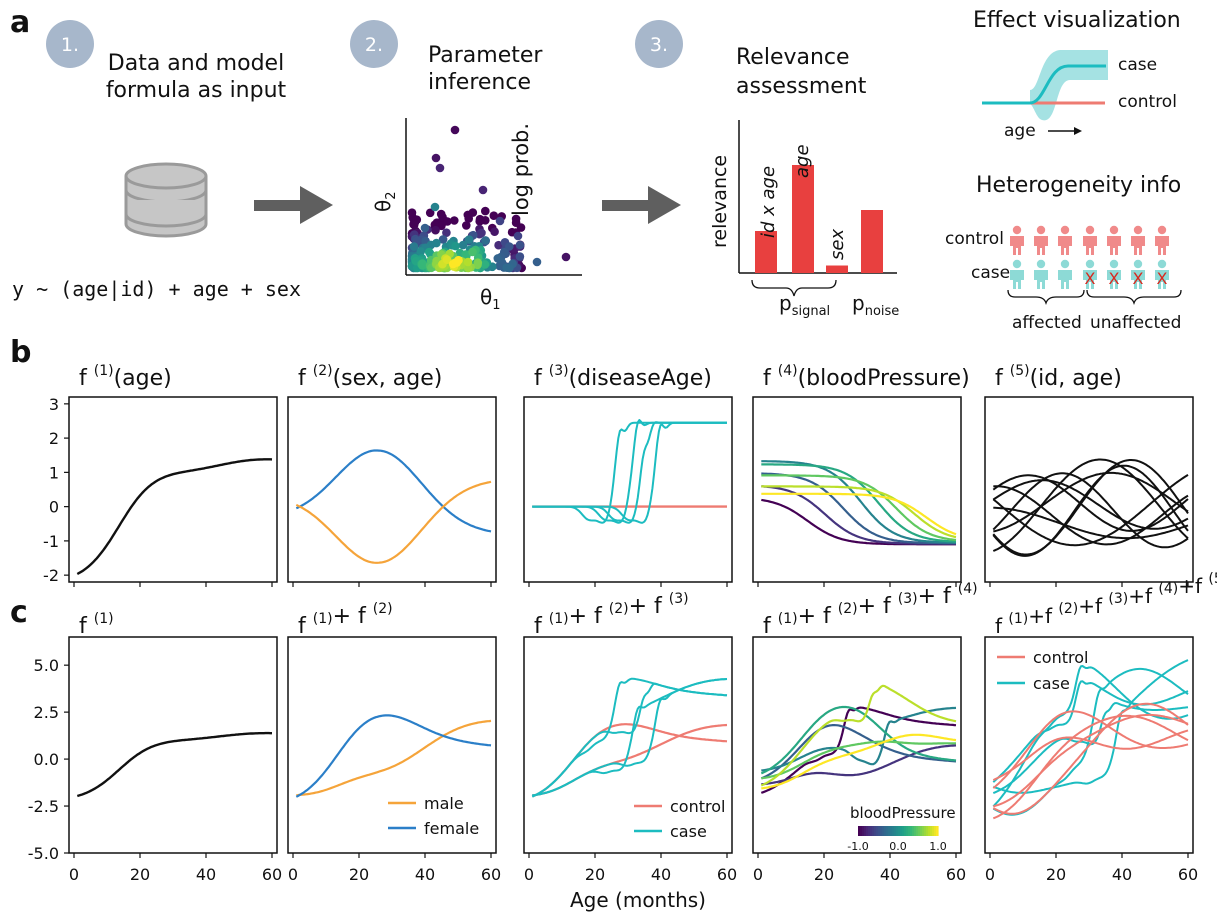  What do you see at coordinates (394, 758) in the screenshot?
I see `c2-male-line` at bounding box center [394, 758].